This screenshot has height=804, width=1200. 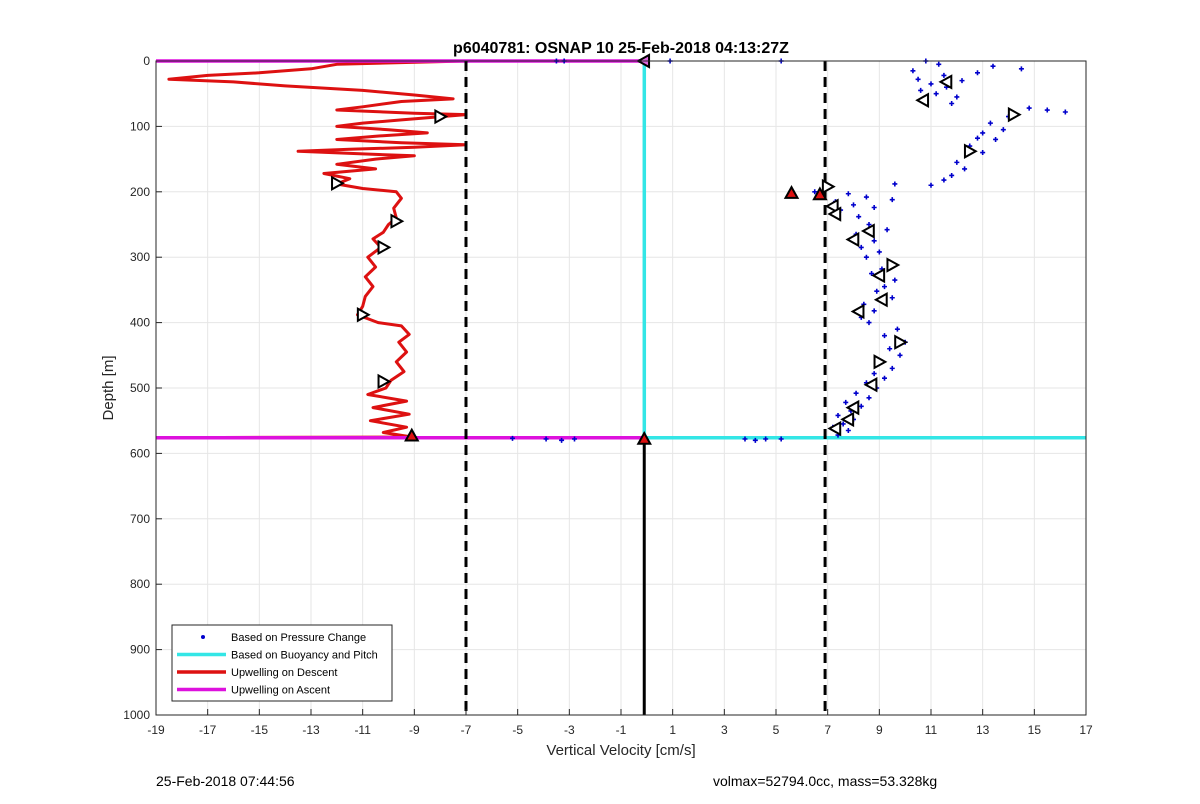 I want to click on x-tick-label: -9, so click(x=414, y=730).